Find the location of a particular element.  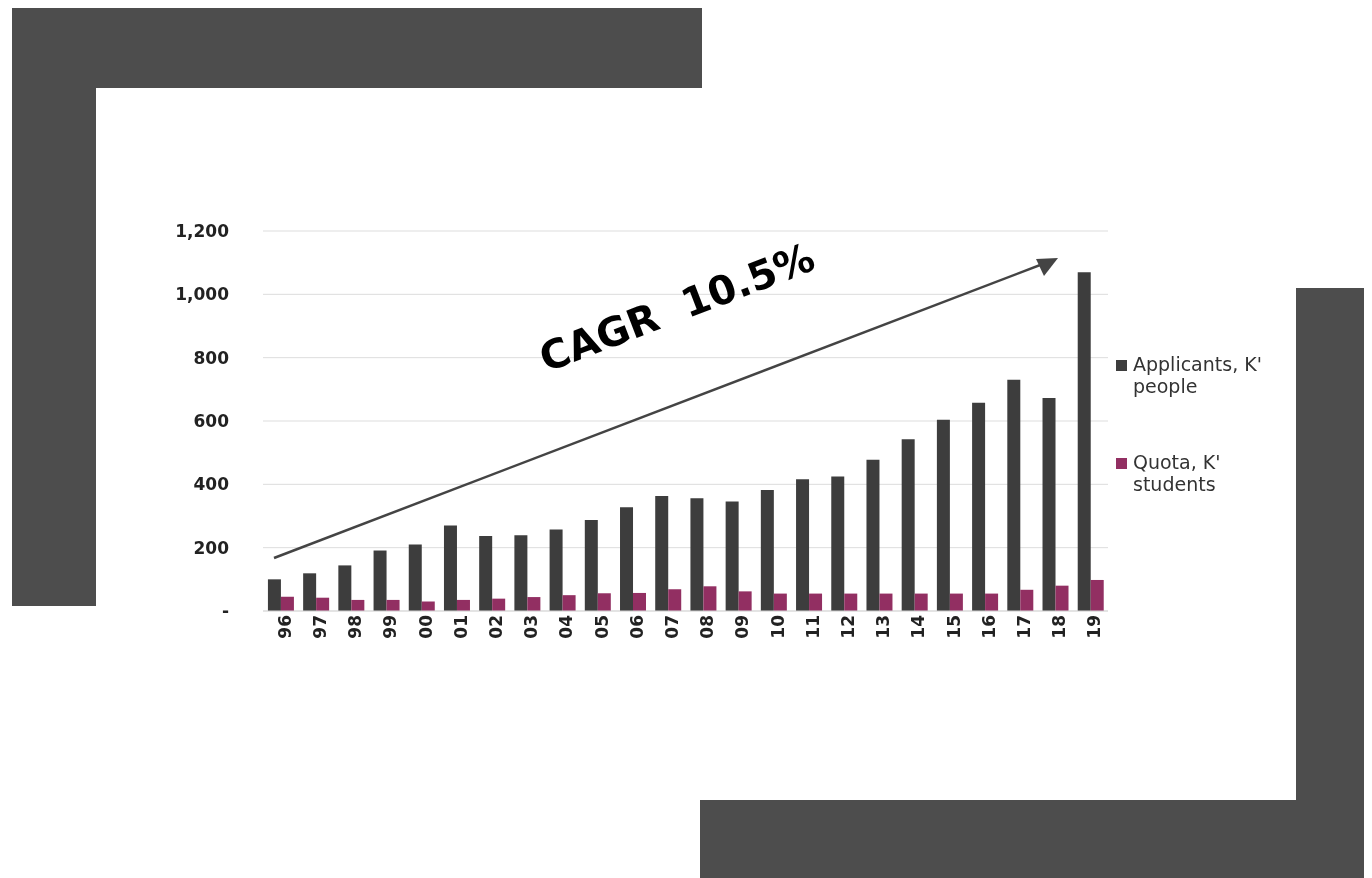

y-tick-label: 800 is located at coordinates (211, 357).